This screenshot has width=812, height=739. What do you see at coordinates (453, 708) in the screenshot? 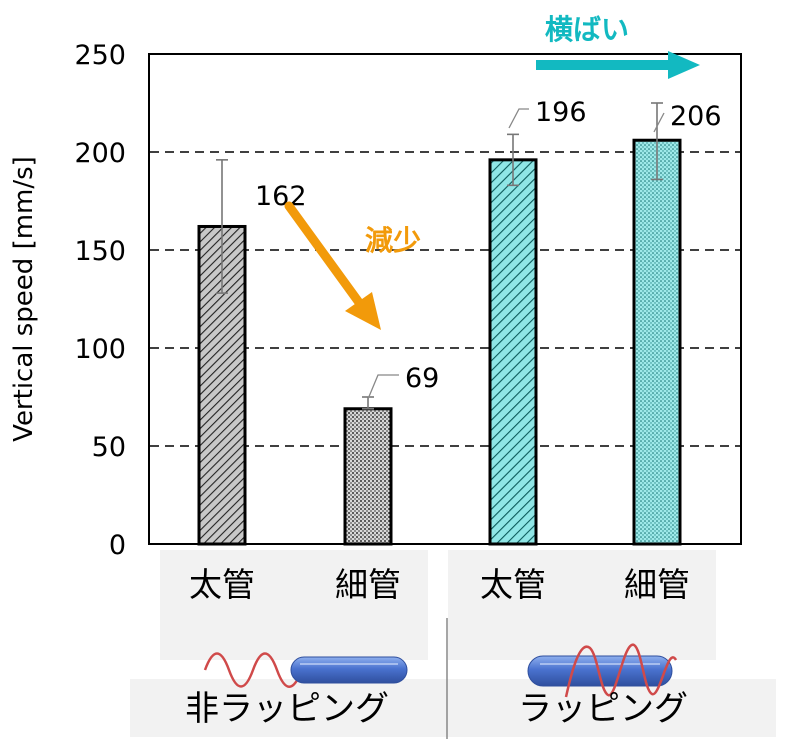
I see `group-panel` at bounding box center [453, 708].